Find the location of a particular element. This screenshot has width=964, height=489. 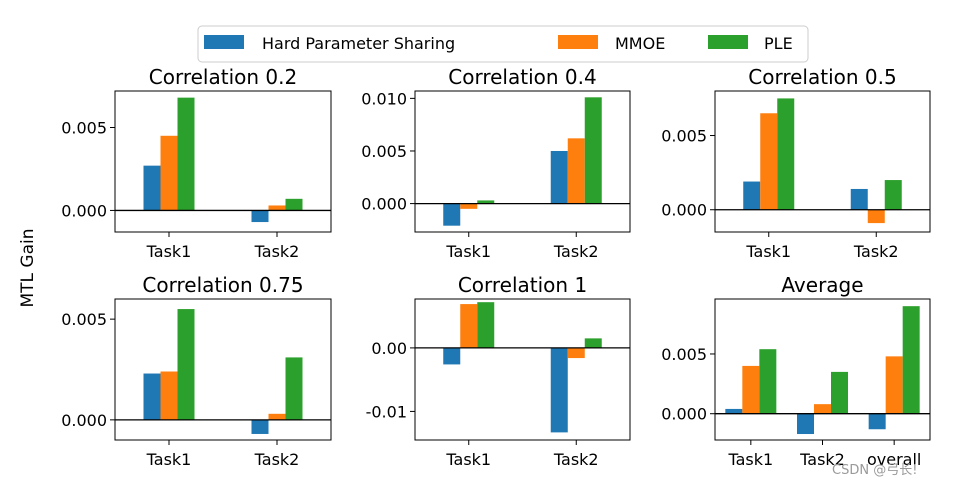

y-tick-label: 0.00 is located at coordinates (389, 348).